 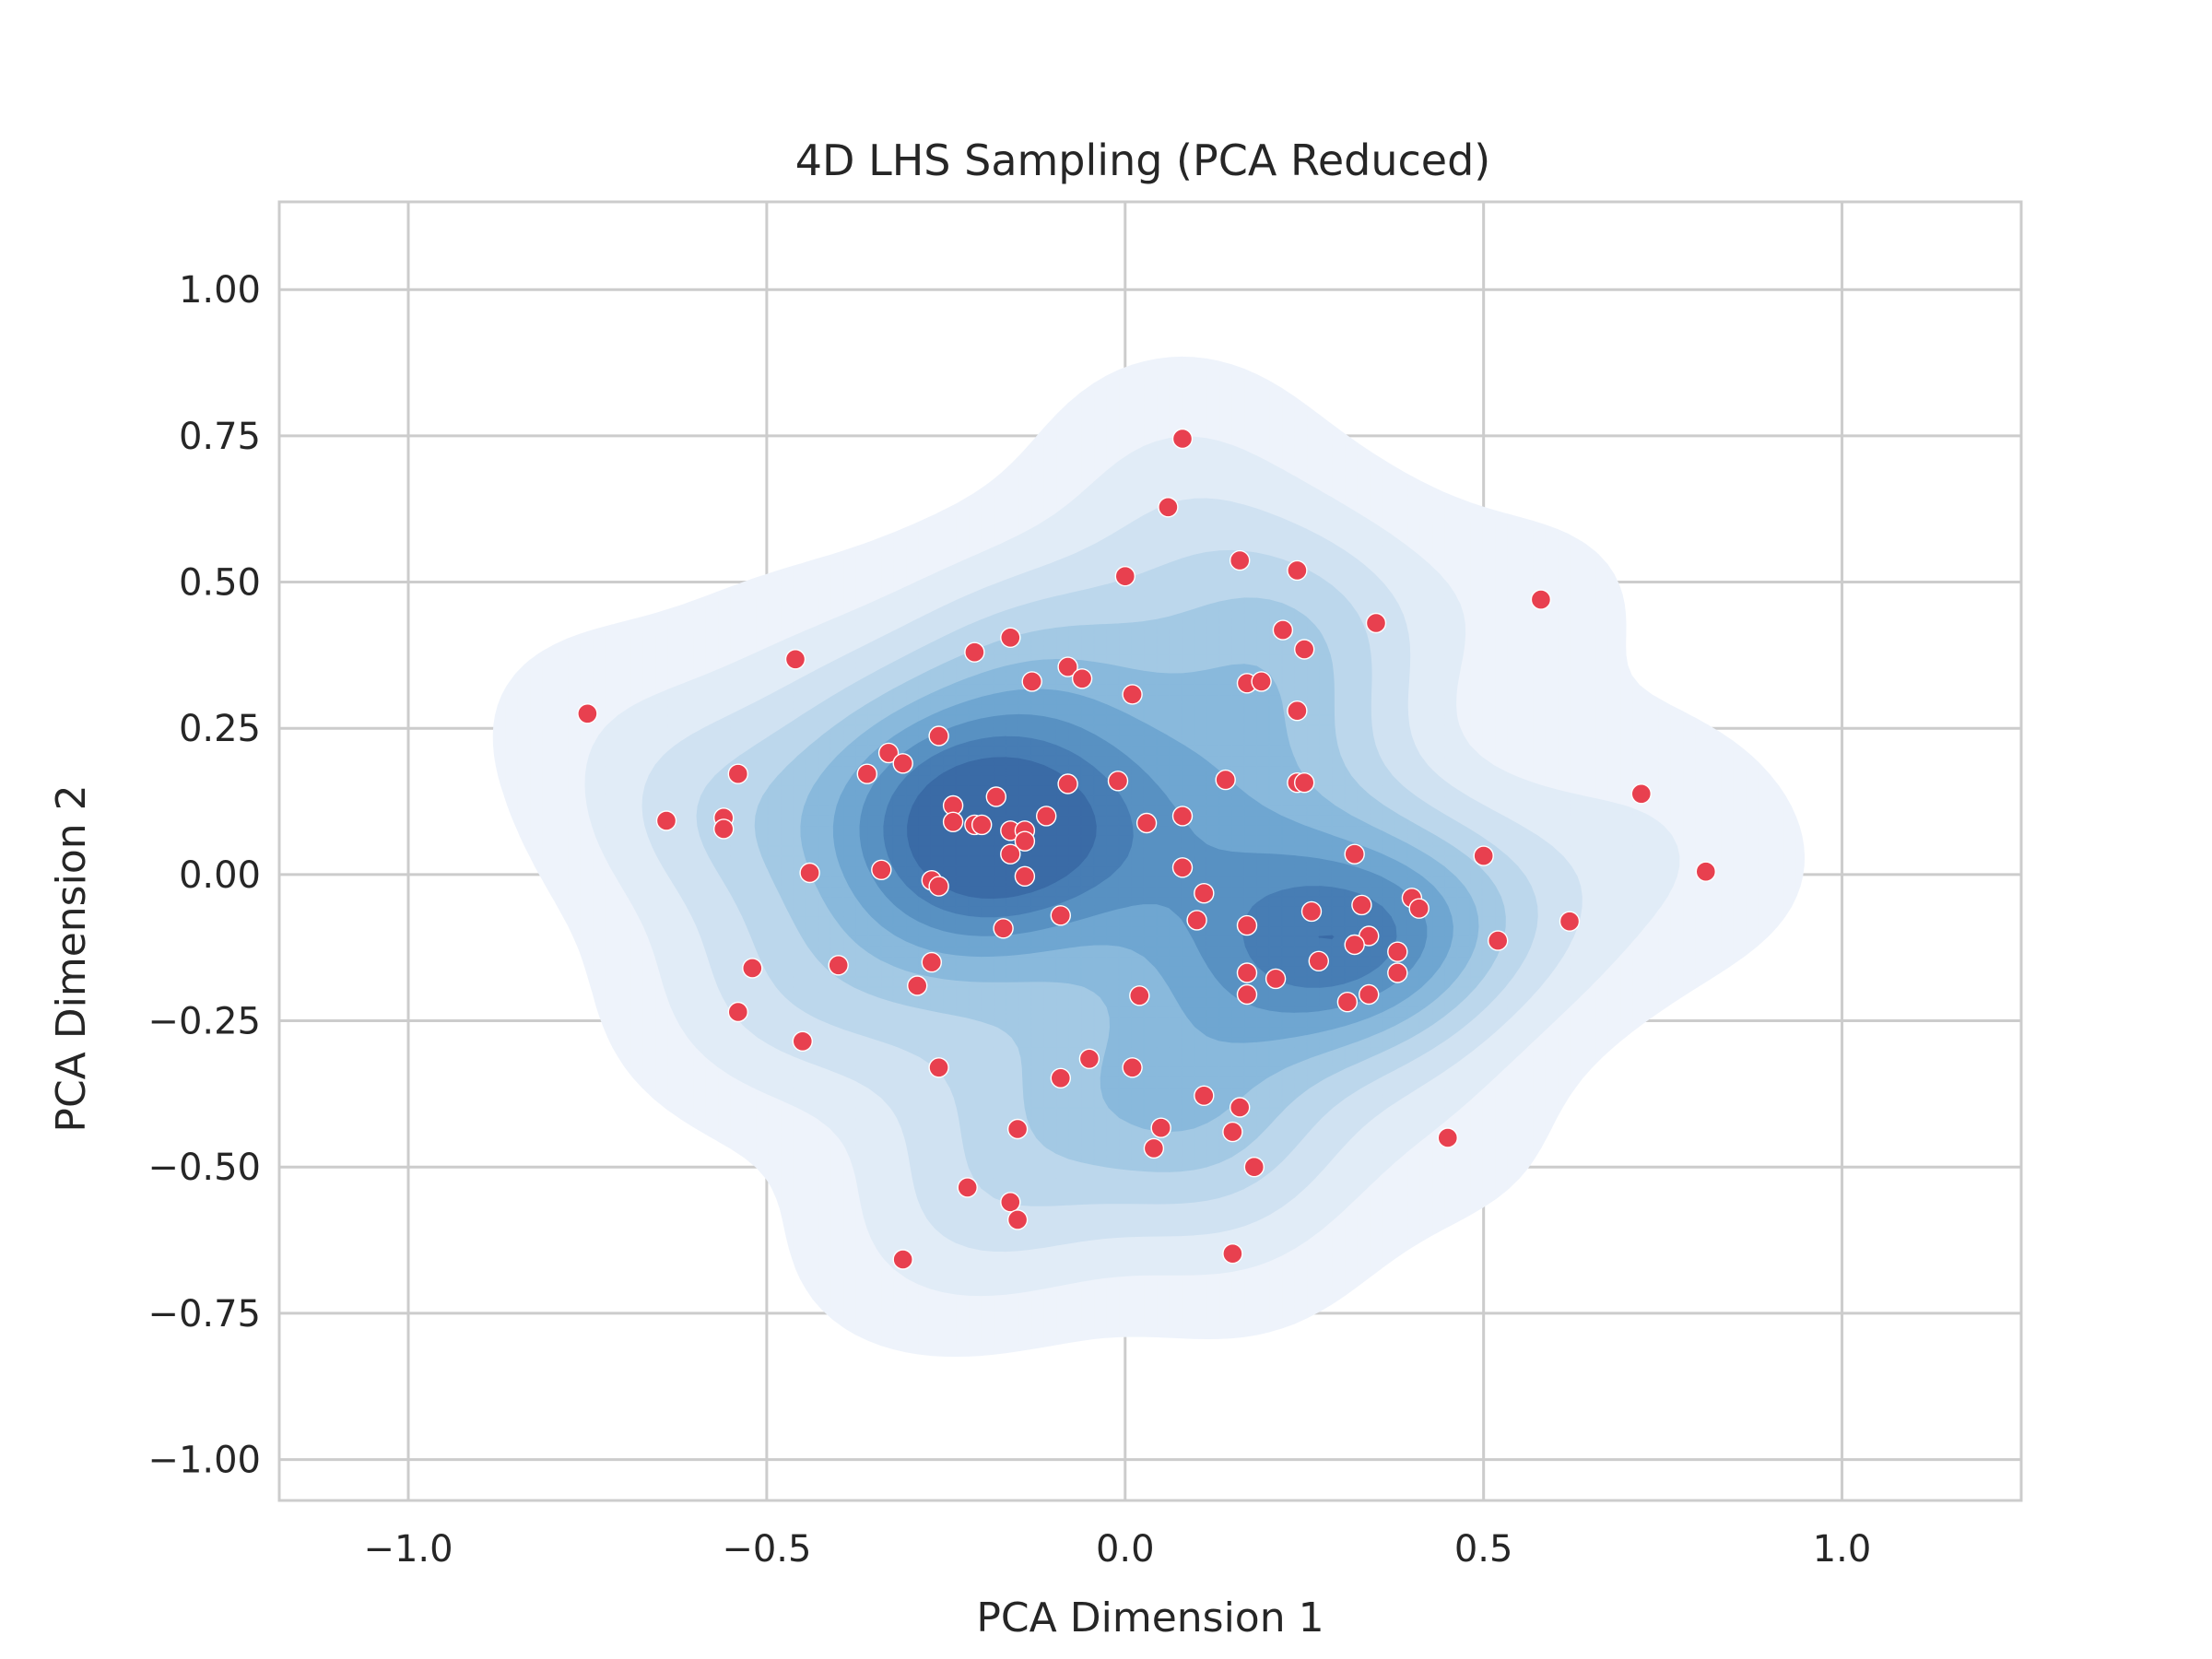 I want to click on y-tick-label: 0.00, so click(x=220, y=875).